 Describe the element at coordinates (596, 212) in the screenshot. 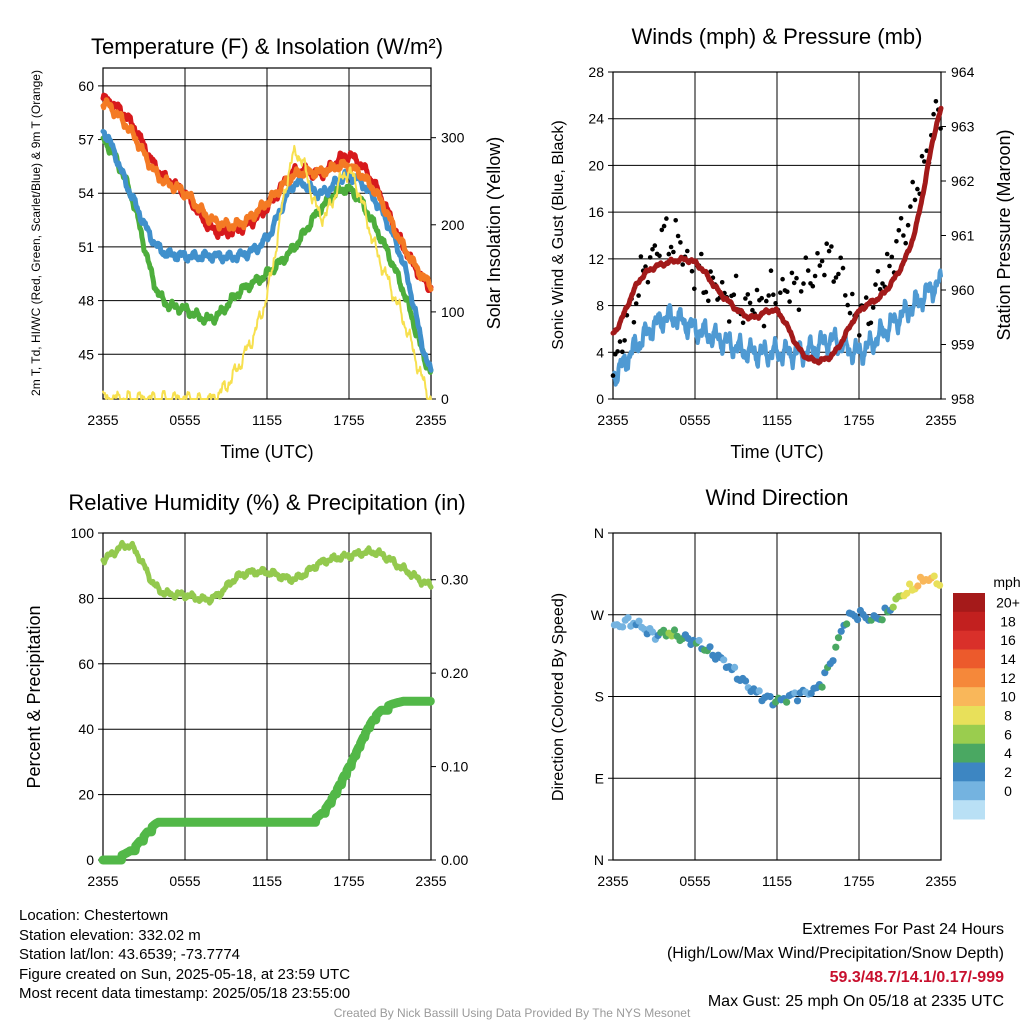

I see `wind-ytick-label: 16` at that location.